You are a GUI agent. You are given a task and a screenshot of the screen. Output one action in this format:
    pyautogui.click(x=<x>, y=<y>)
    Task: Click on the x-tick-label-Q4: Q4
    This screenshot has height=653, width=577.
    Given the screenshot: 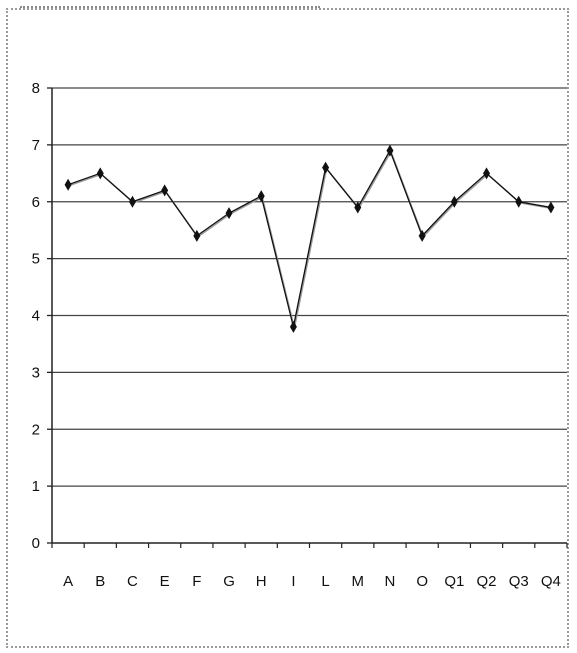 What is the action you would take?
    pyautogui.click(x=551, y=581)
    